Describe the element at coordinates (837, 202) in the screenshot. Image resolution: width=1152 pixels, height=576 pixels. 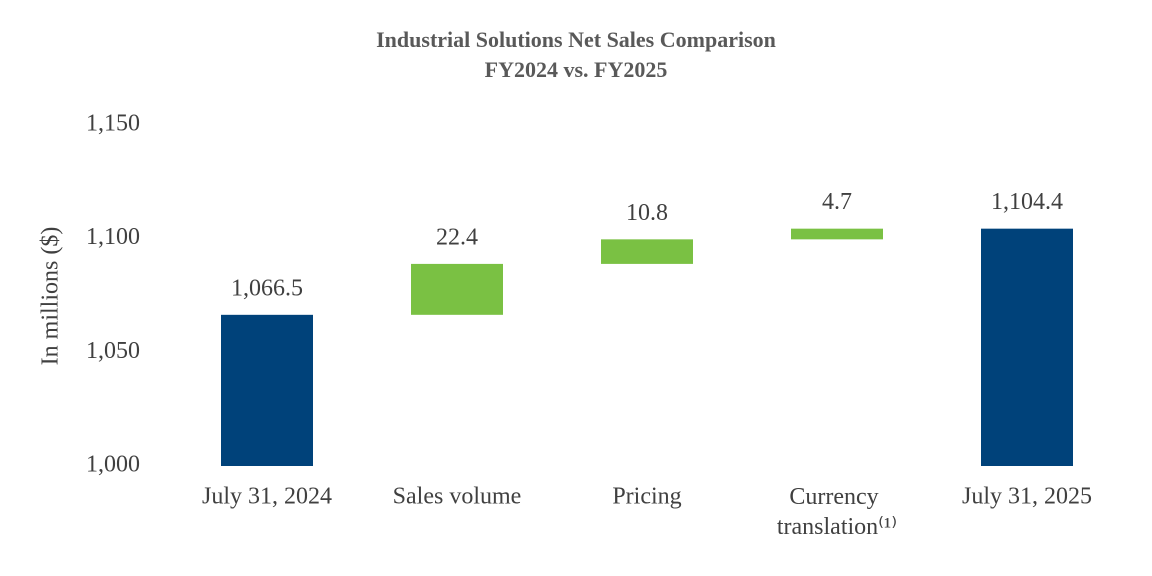
I see `value-label: 4.7` at that location.